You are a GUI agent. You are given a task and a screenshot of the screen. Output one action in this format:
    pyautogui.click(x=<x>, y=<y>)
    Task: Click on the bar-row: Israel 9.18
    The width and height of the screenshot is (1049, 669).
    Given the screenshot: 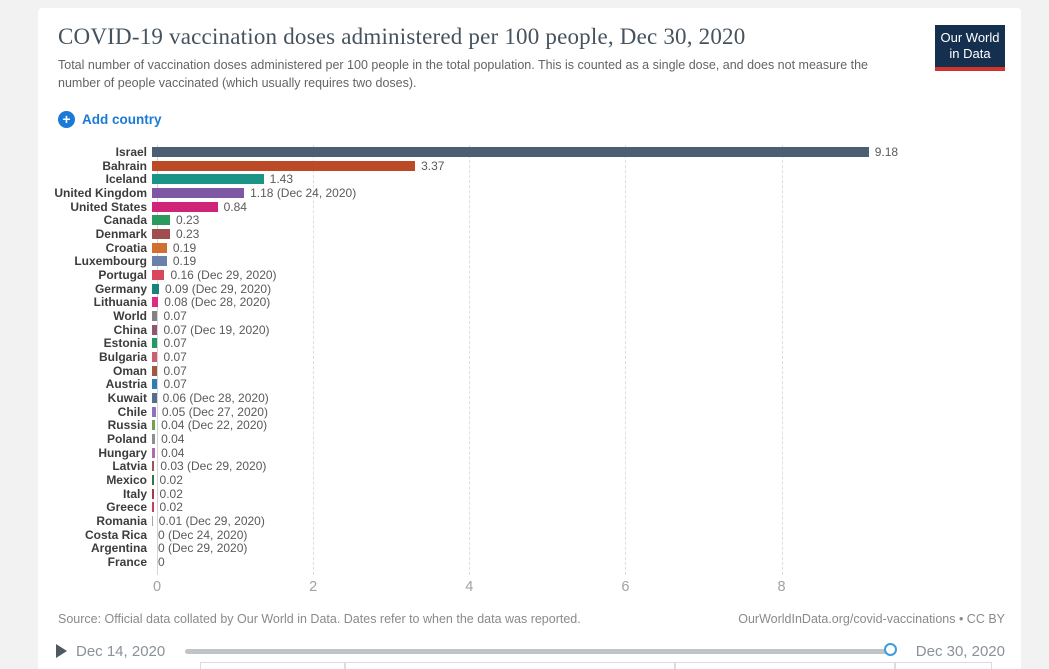 What is the action you would take?
    pyautogui.click(x=529, y=152)
    